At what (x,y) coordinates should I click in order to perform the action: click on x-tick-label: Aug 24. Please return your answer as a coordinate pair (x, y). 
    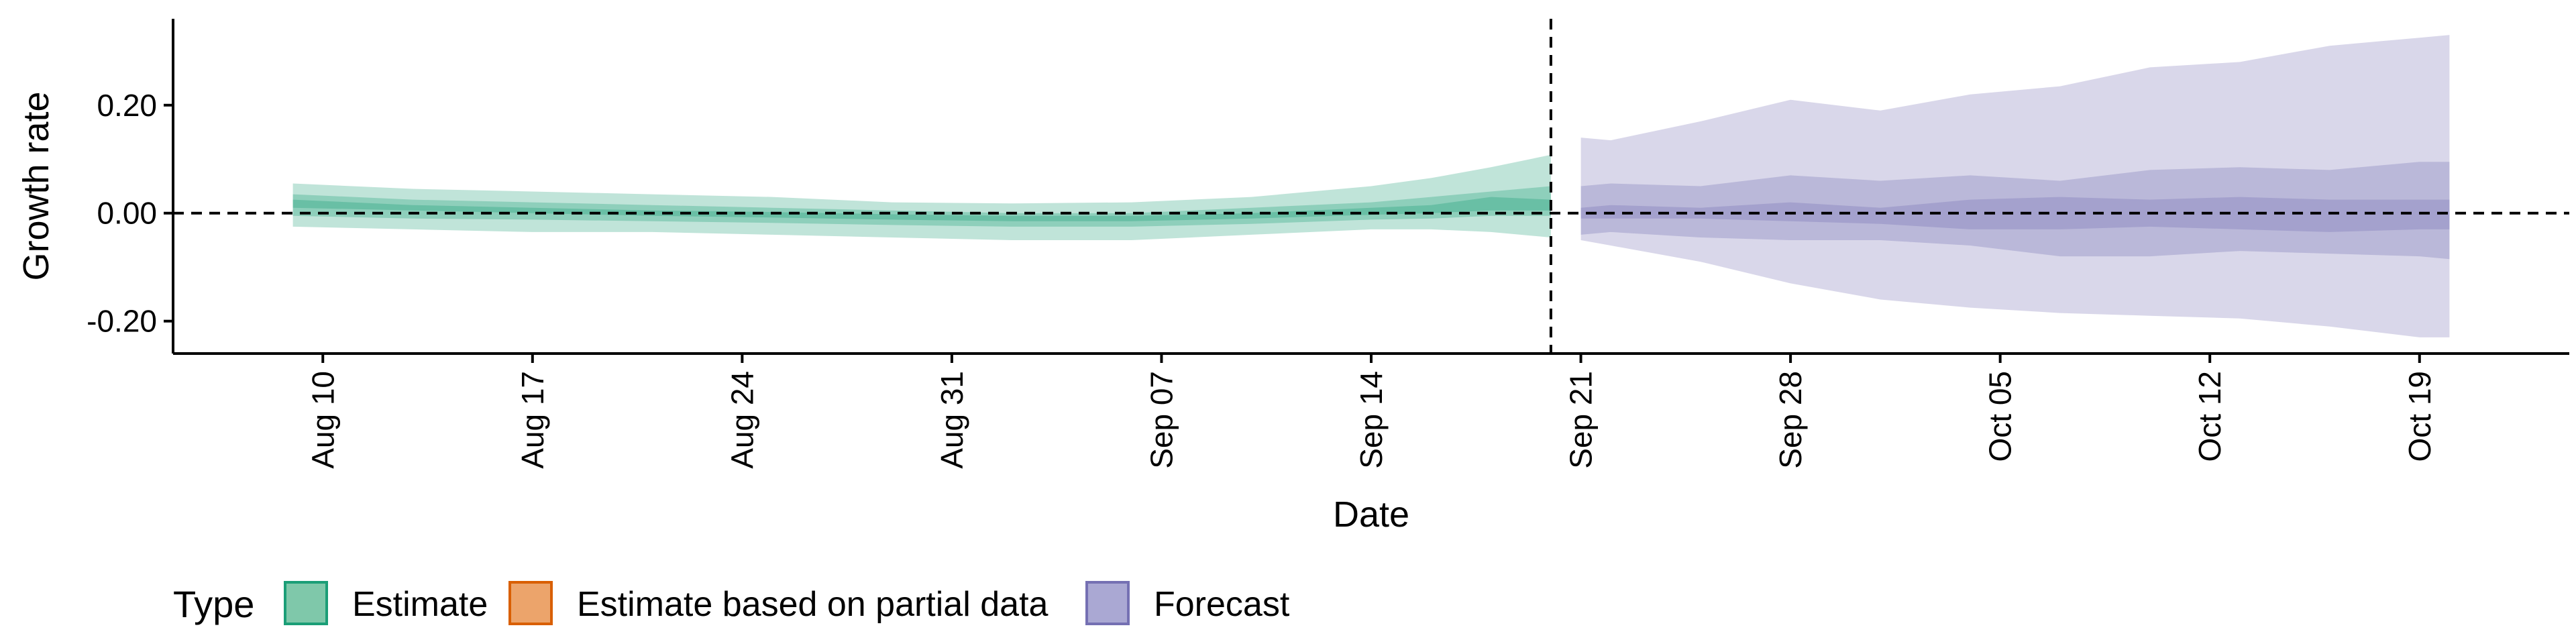
    Looking at the image, I should click on (741, 420).